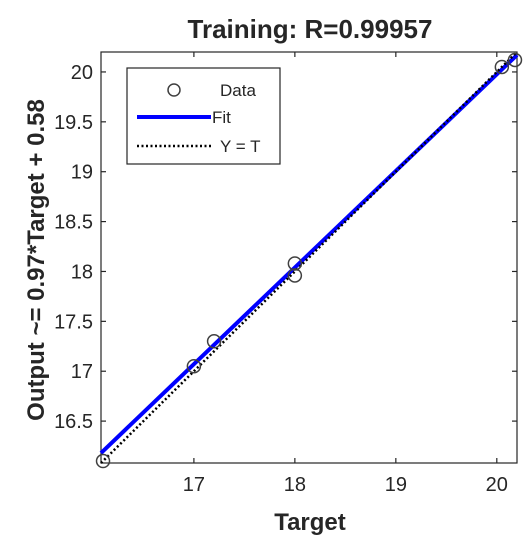  What do you see at coordinates (82, 272) in the screenshot?
I see `y-tick-label: 18` at bounding box center [82, 272].